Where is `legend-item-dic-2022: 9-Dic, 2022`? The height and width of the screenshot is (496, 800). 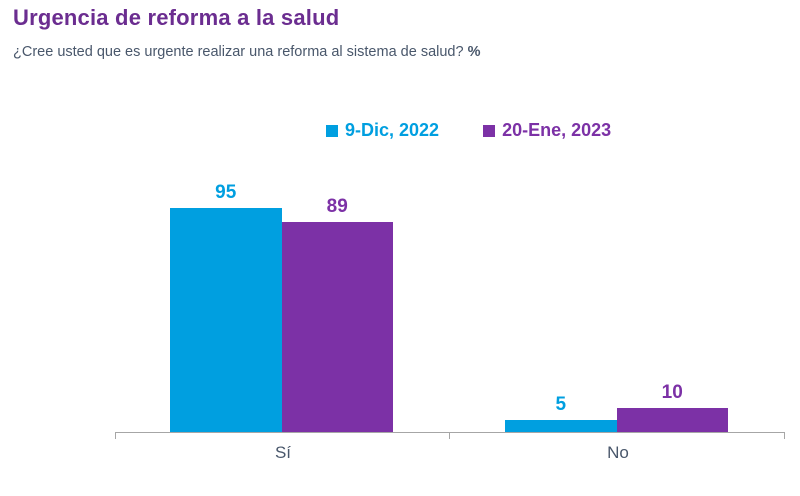 legend-item-dic-2022: 9-Dic, 2022 is located at coordinates (382, 130).